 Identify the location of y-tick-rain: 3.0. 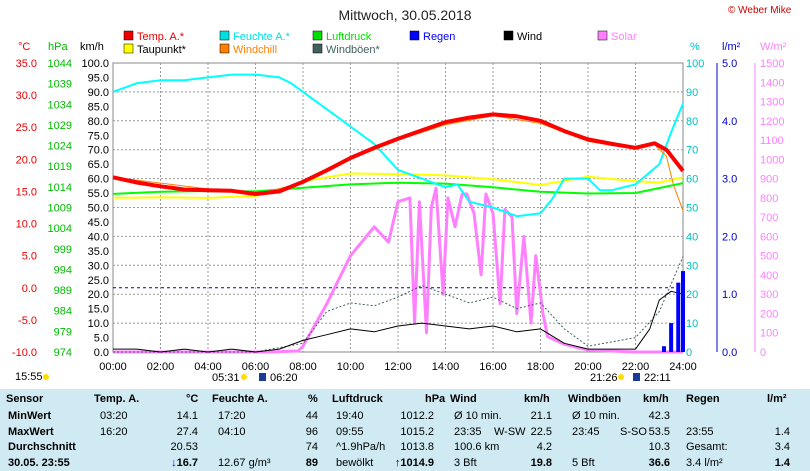
(729, 180).